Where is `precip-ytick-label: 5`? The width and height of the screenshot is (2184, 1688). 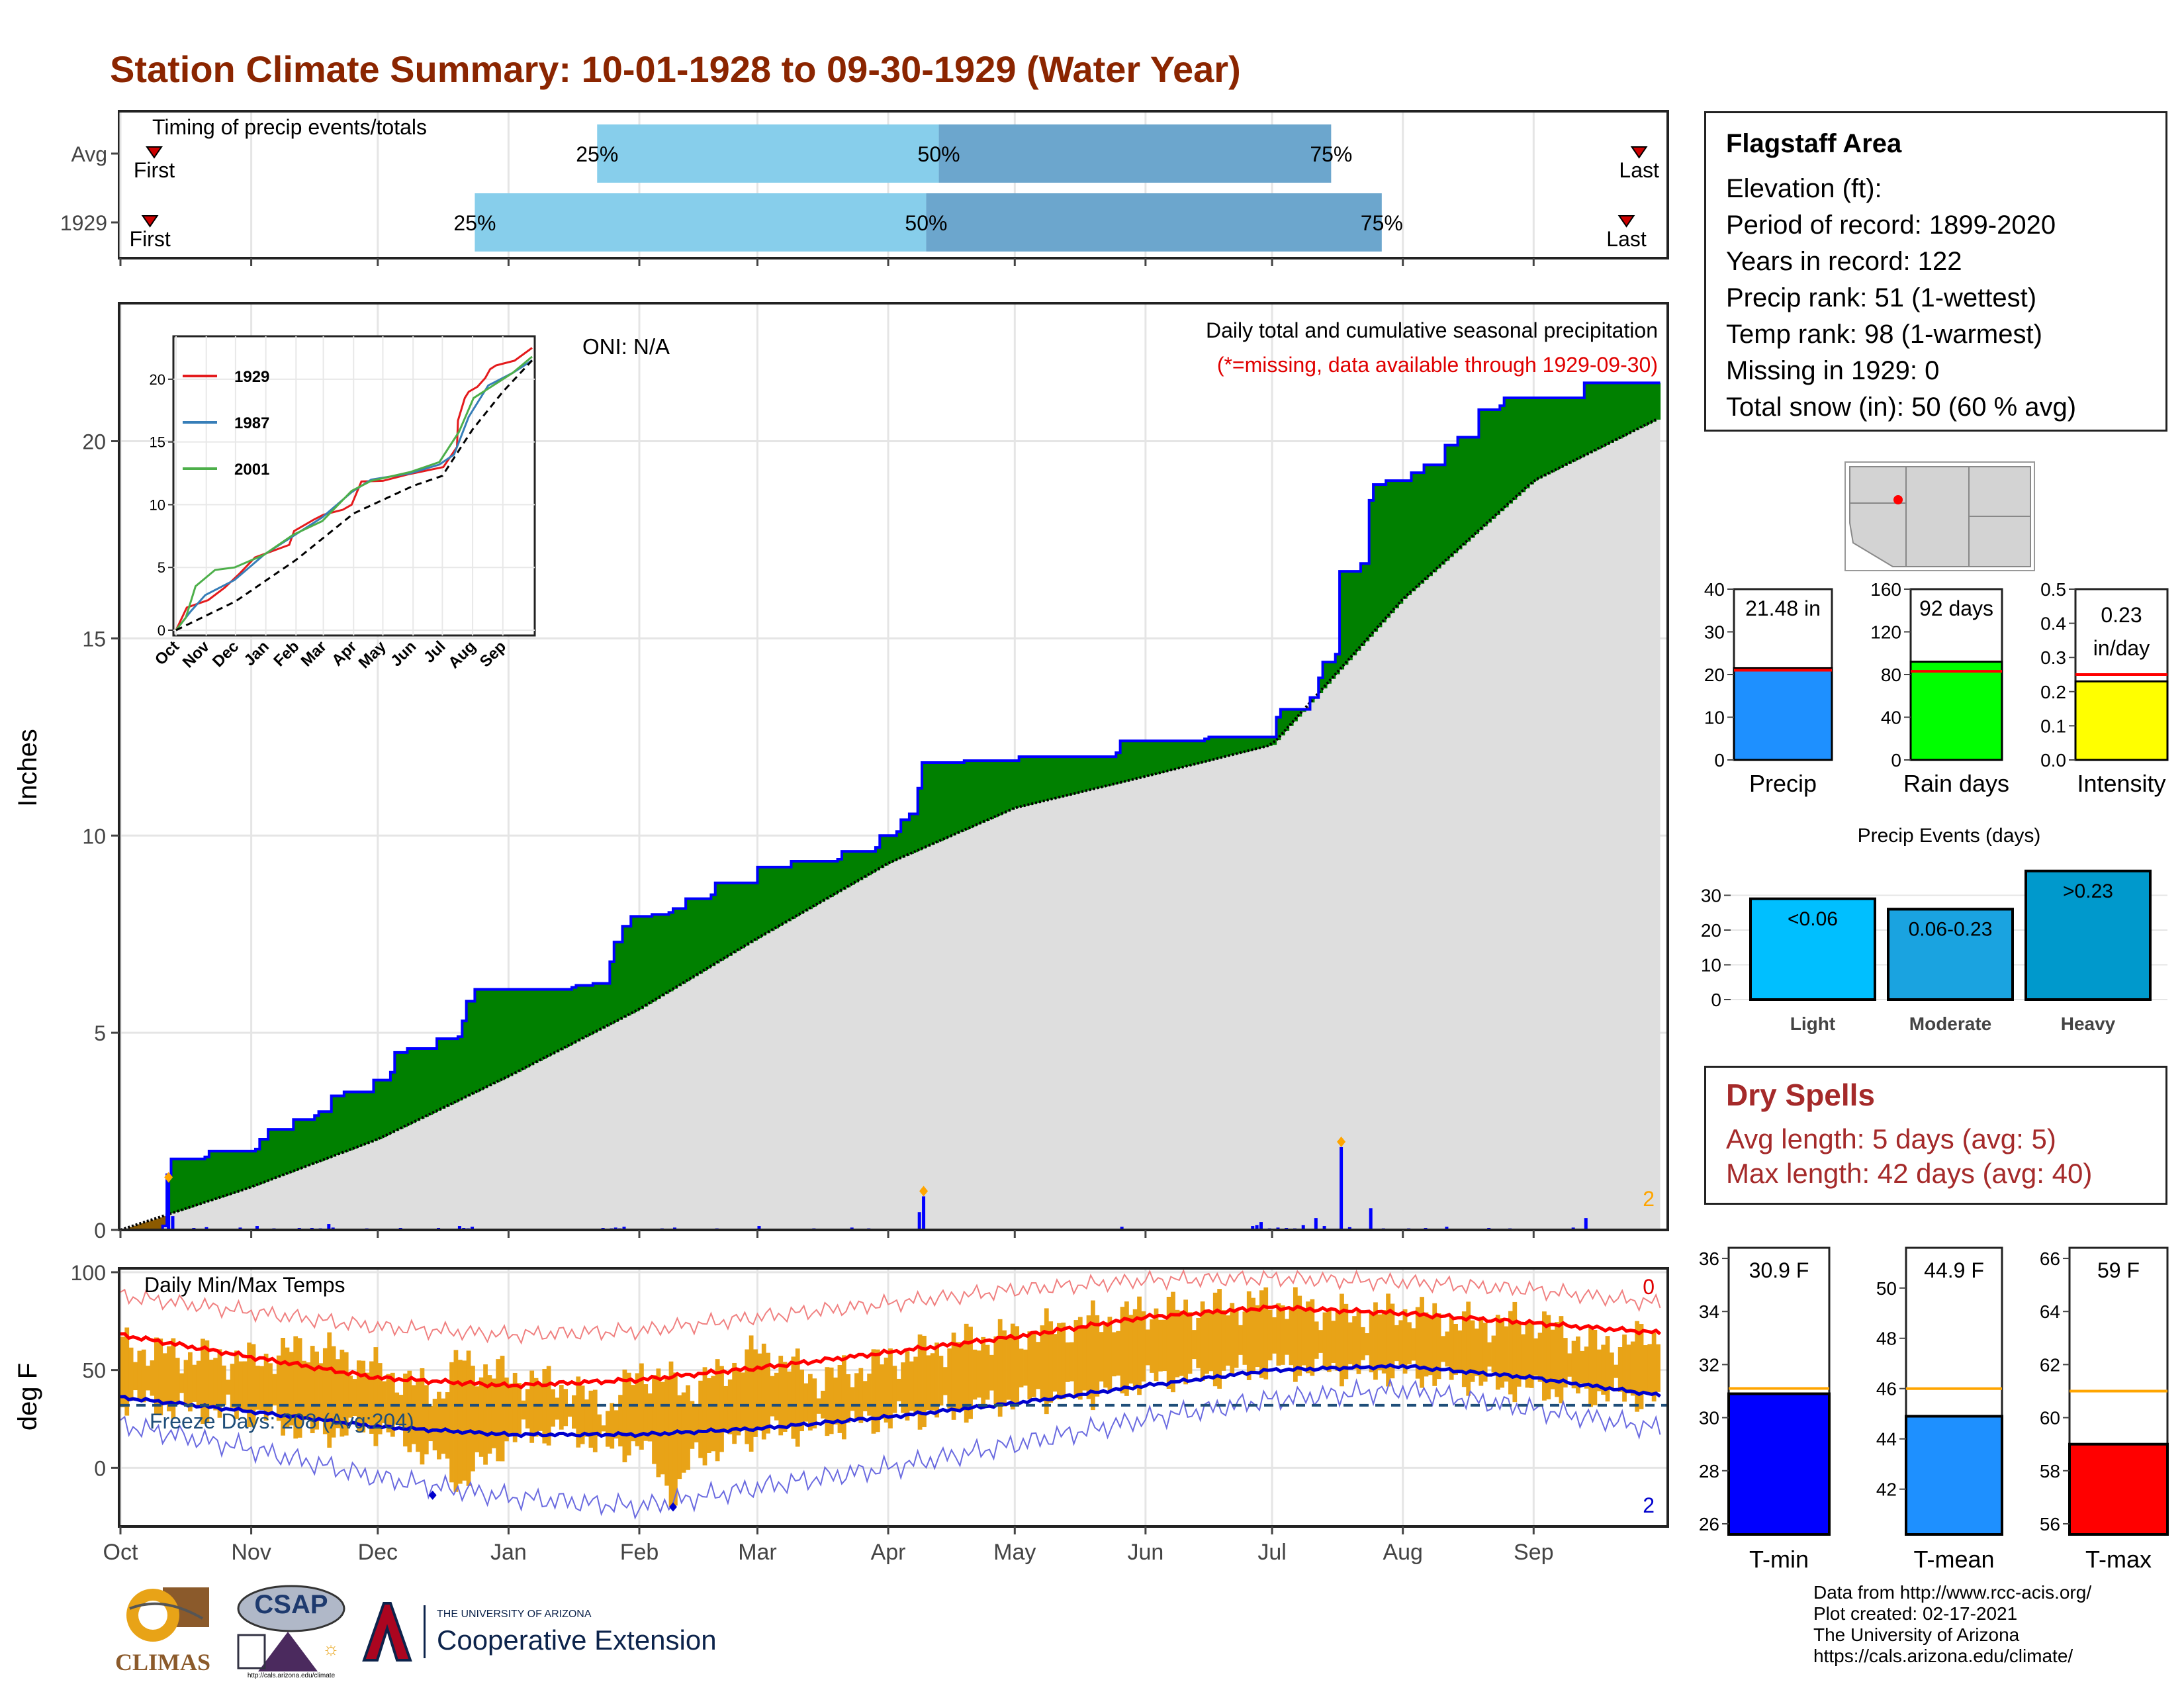 precip-ytick-label: 5 is located at coordinates (100, 1033).